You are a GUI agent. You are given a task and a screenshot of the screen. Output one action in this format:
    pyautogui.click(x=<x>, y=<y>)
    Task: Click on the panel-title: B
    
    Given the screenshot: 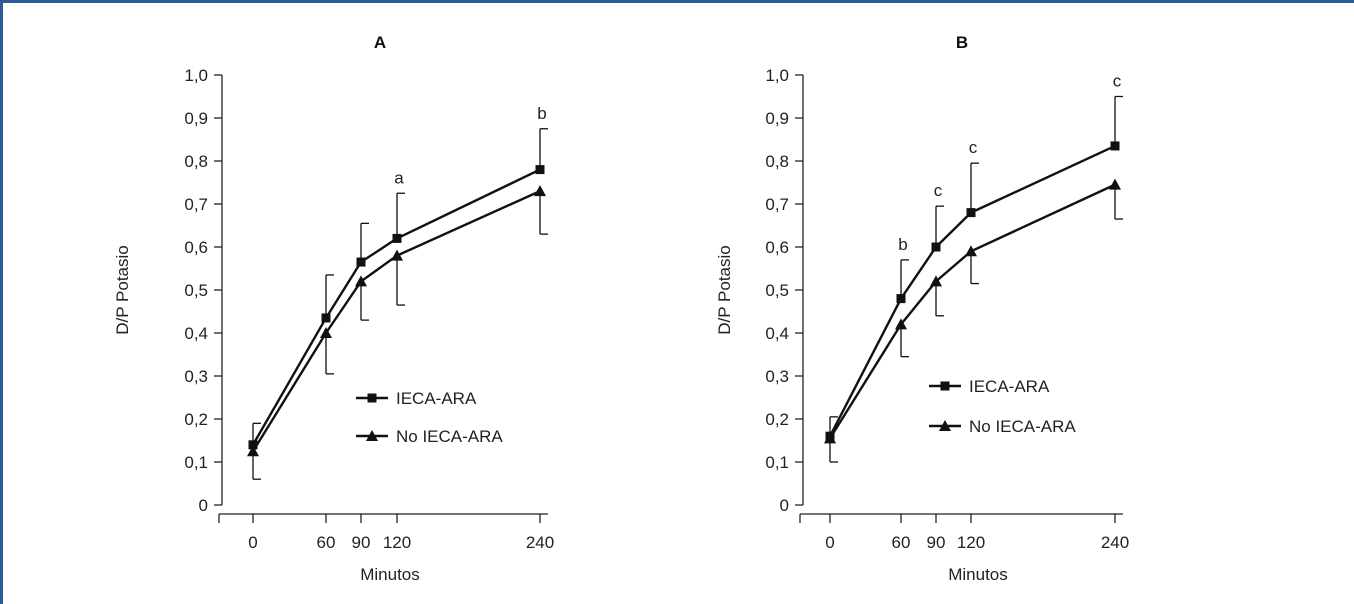 What is the action you would take?
    pyautogui.click(x=962, y=42)
    